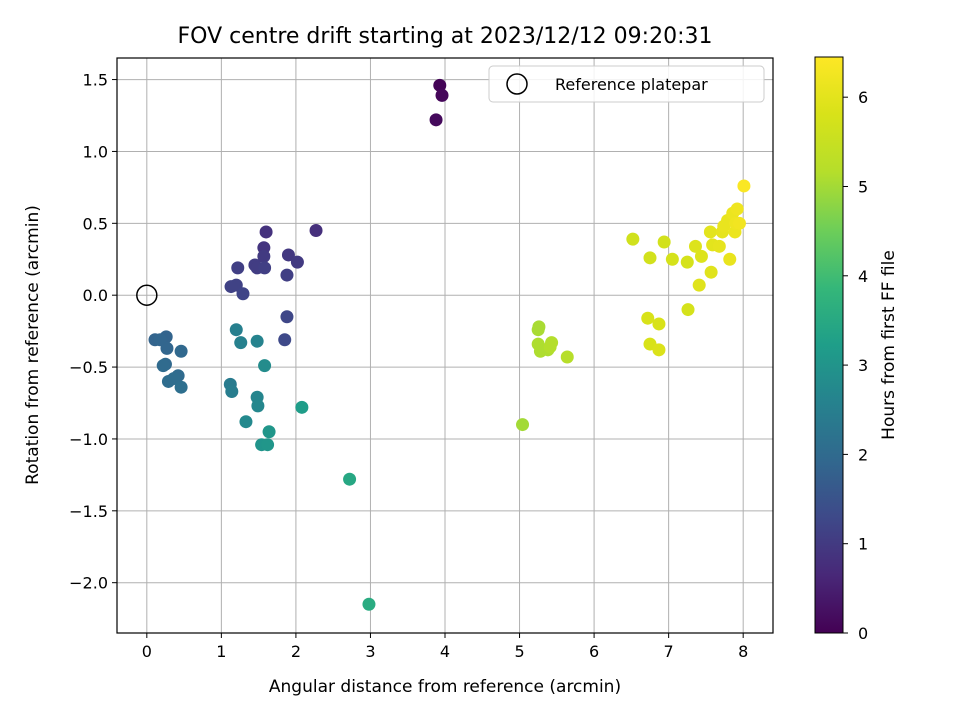 The image size is (960, 720). What do you see at coordinates (33, 345) in the screenshot?
I see `y-axis-label: Rotation from reference (arcmin)` at bounding box center [33, 345].